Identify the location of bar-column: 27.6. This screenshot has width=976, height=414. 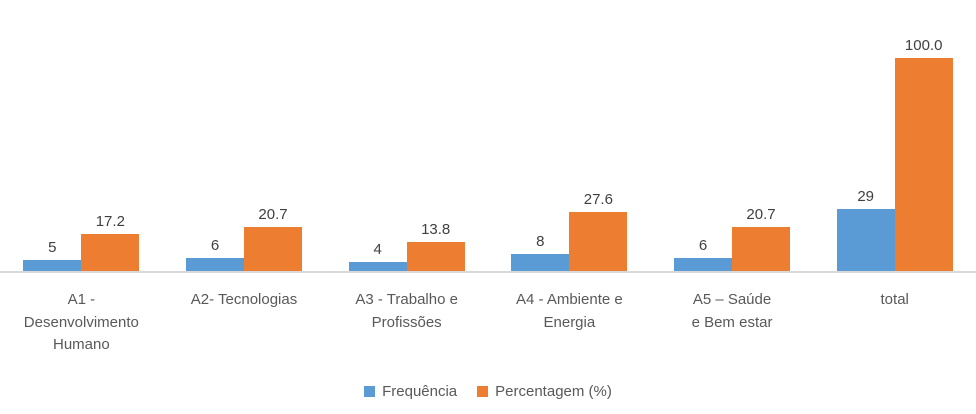
(598, 231).